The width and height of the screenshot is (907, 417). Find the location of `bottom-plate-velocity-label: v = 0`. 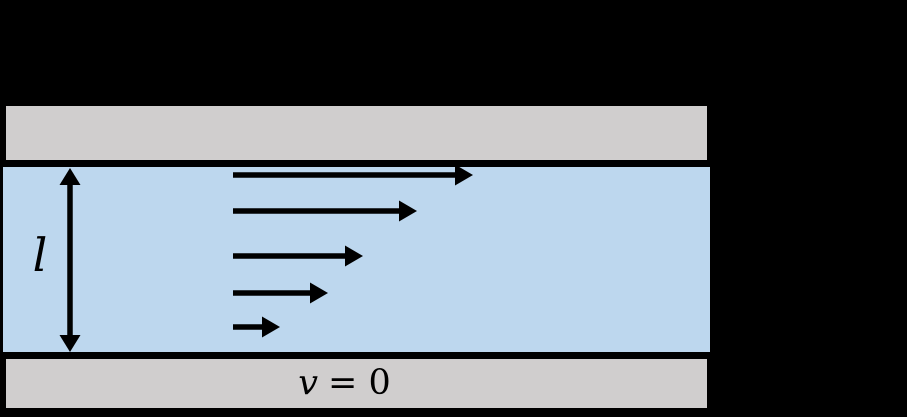

bottom-plate-velocity-label: v = 0 is located at coordinates (344, 383).